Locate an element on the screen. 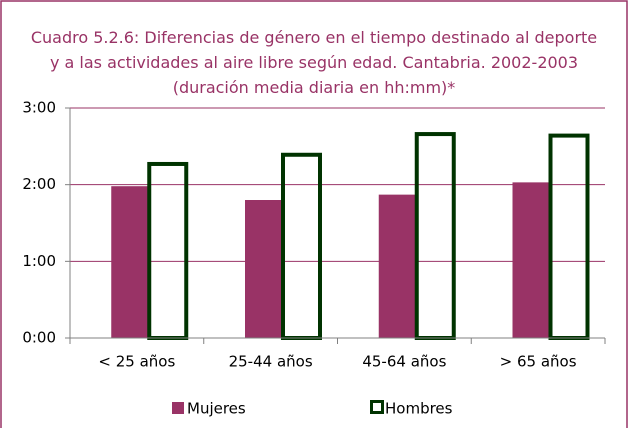  x-tick-label: 25-44 años is located at coordinates (271, 362).